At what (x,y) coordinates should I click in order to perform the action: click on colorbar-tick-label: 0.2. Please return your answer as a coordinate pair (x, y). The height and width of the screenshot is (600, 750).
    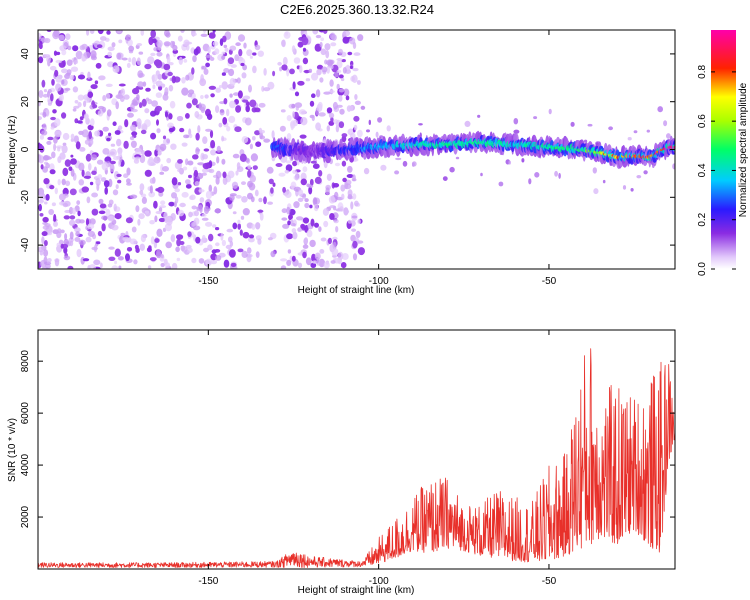
    Looking at the image, I should click on (702, 219).